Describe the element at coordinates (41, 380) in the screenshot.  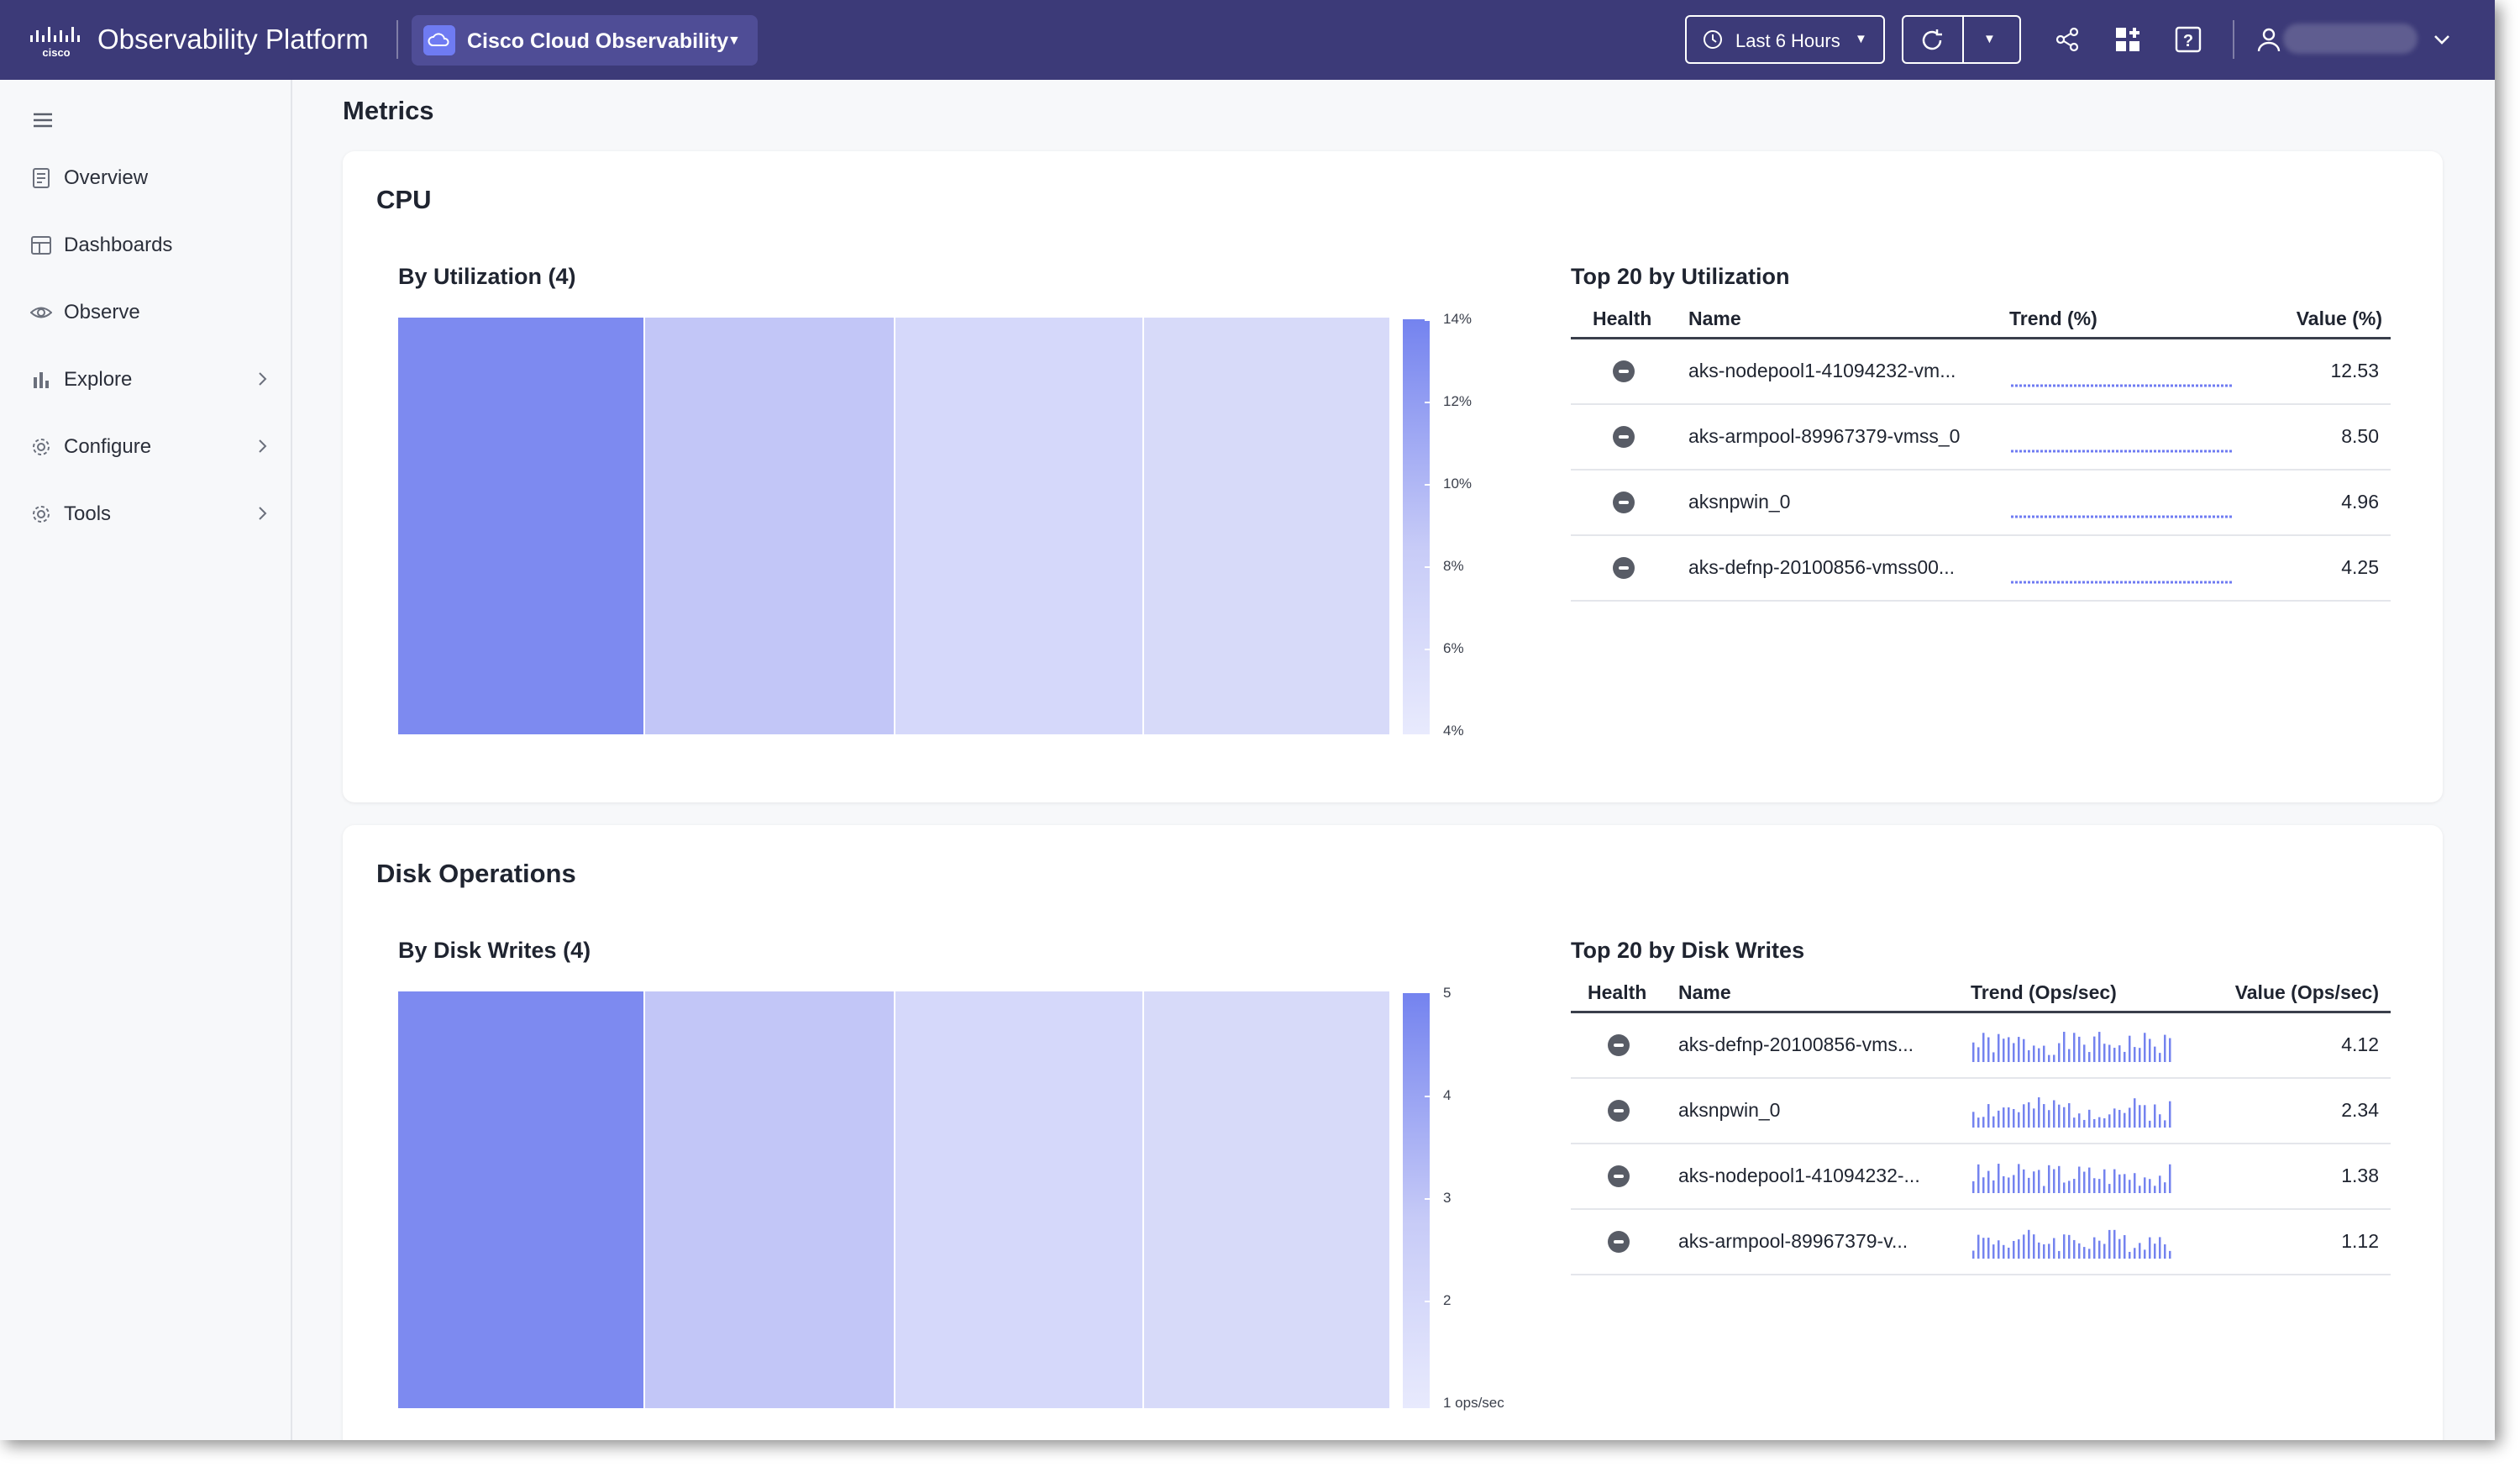
I see `bar-chart-icon` at that location.